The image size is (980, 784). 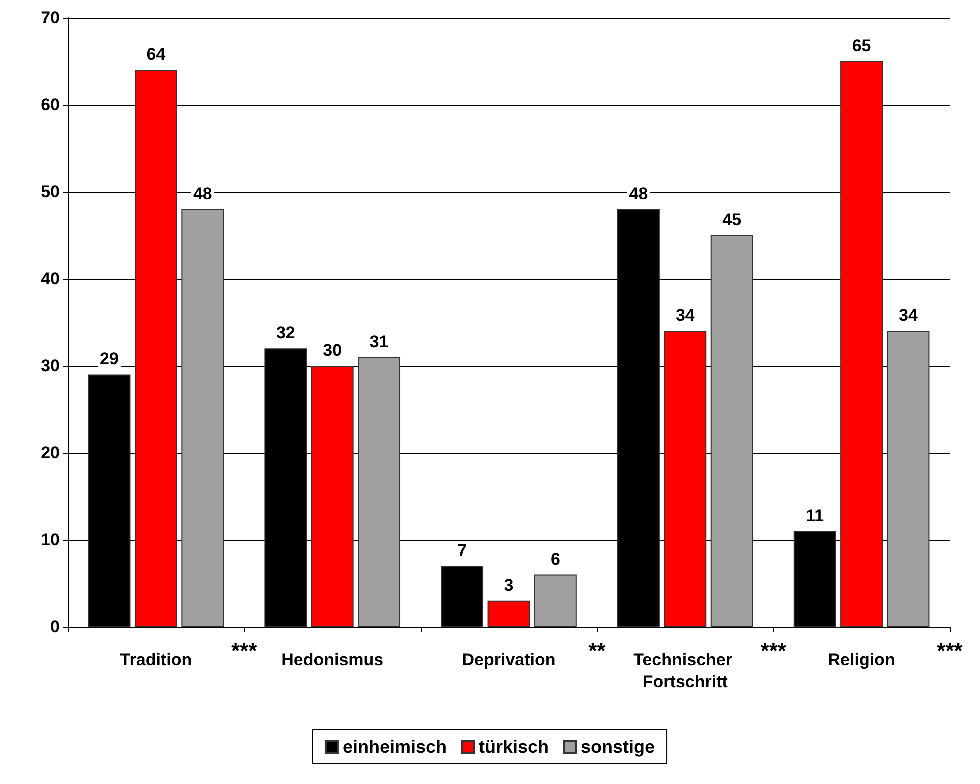 What do you see at coordinates (156, 54) in the screenshot?
I see `data-label: 64` at bounding box center [156, 54].